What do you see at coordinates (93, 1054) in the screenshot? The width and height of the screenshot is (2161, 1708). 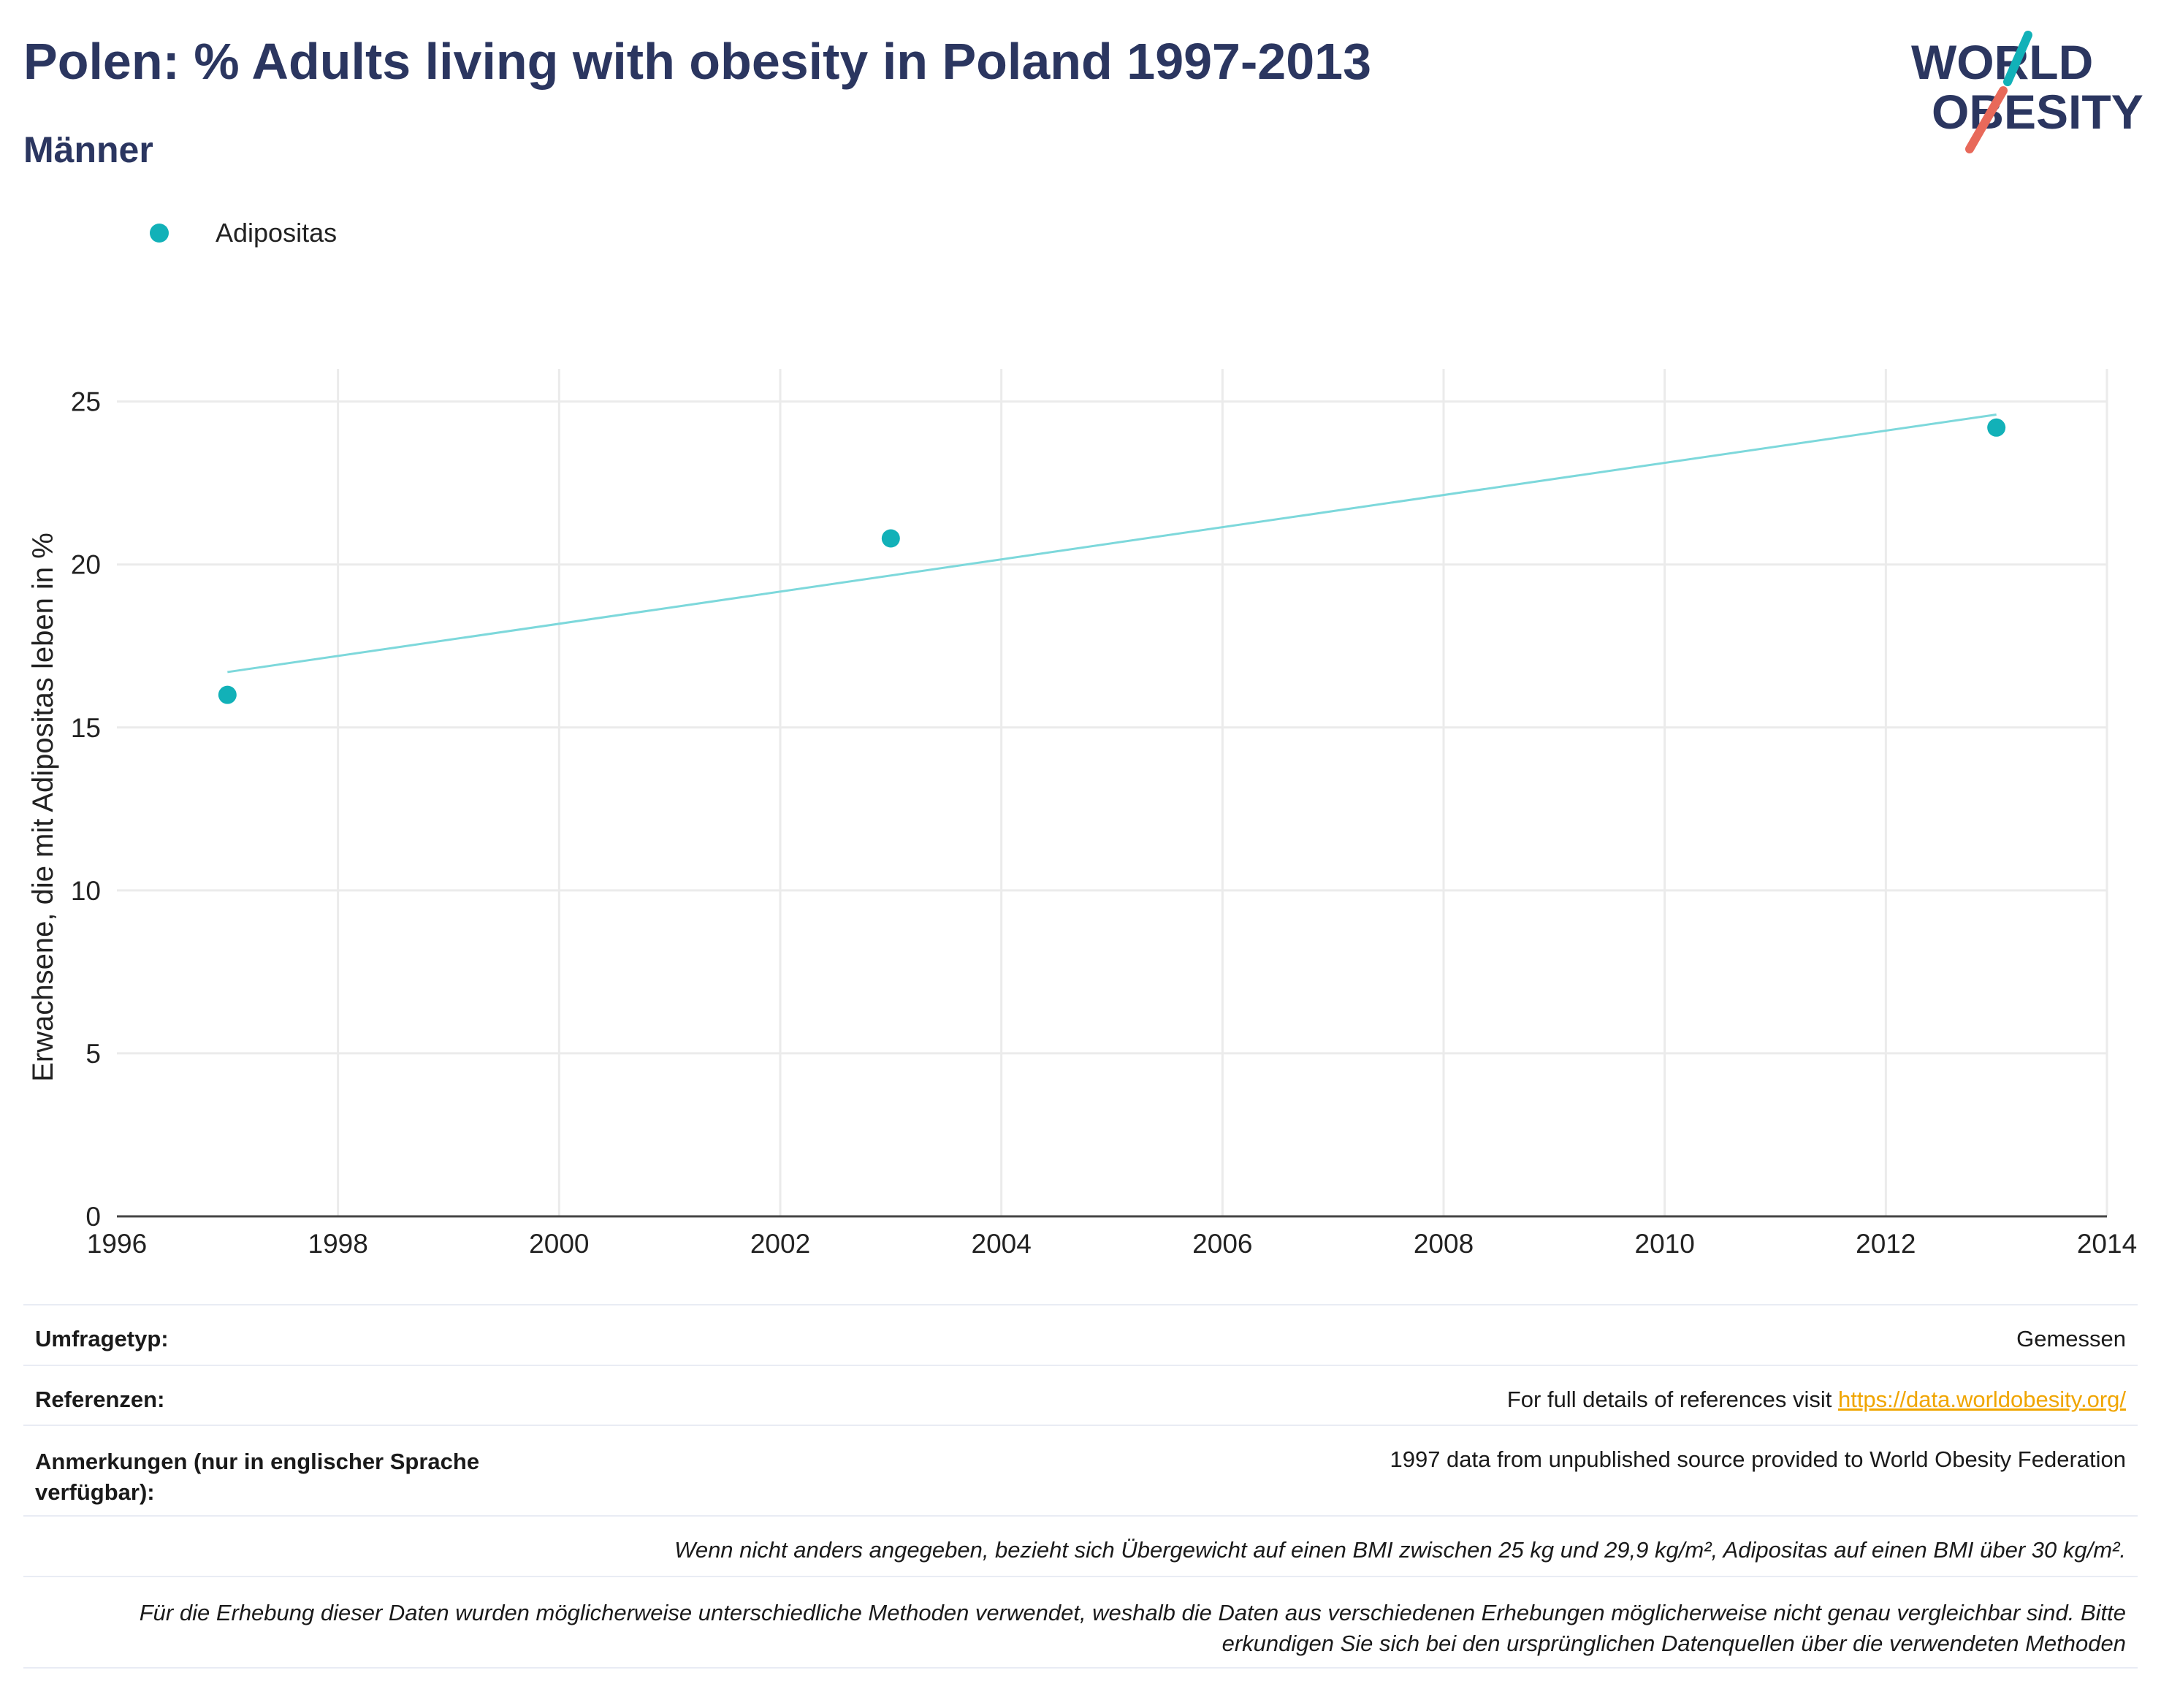 I see `y-tick-label: 5` at bounding box center [93, 1054].